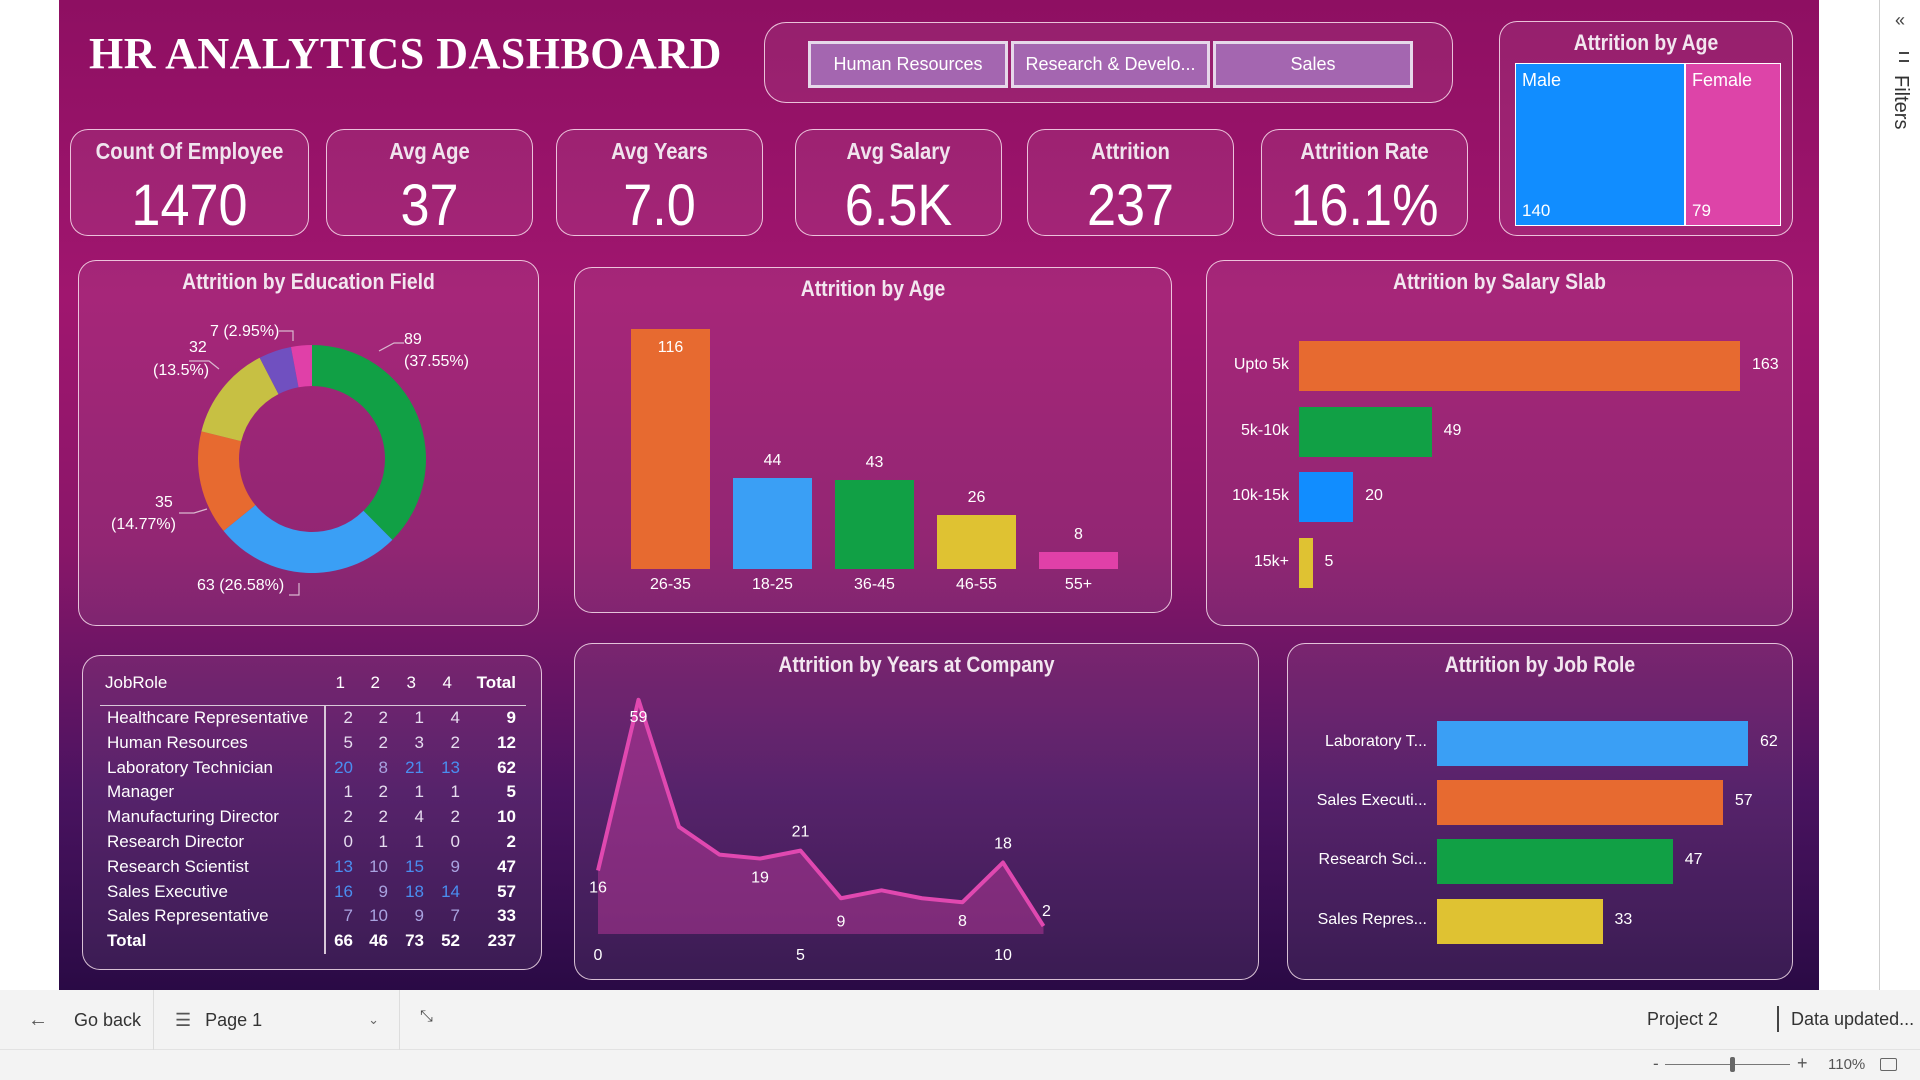 The height and width of the screenshot is (1080, 1920). I want to click on filters-pane: « Filters, so click(1869, 495).